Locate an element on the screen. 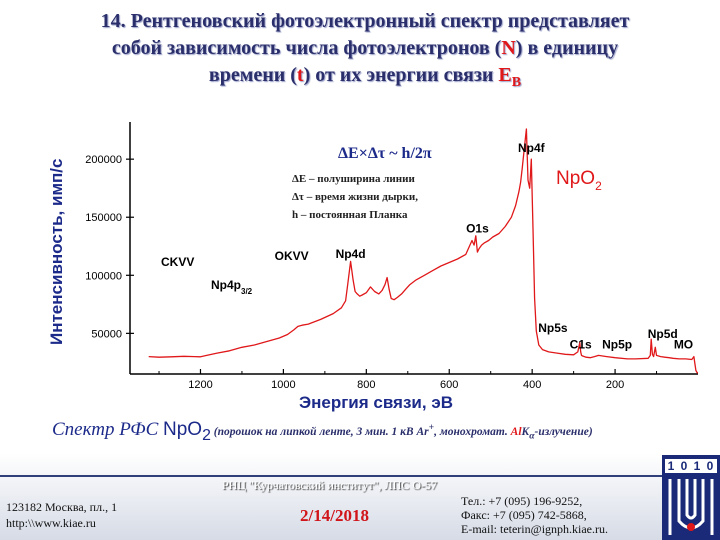 The height and width of the screenshot is (540, 720). x-tick-label: 800 is located at coordinates (366, 385).